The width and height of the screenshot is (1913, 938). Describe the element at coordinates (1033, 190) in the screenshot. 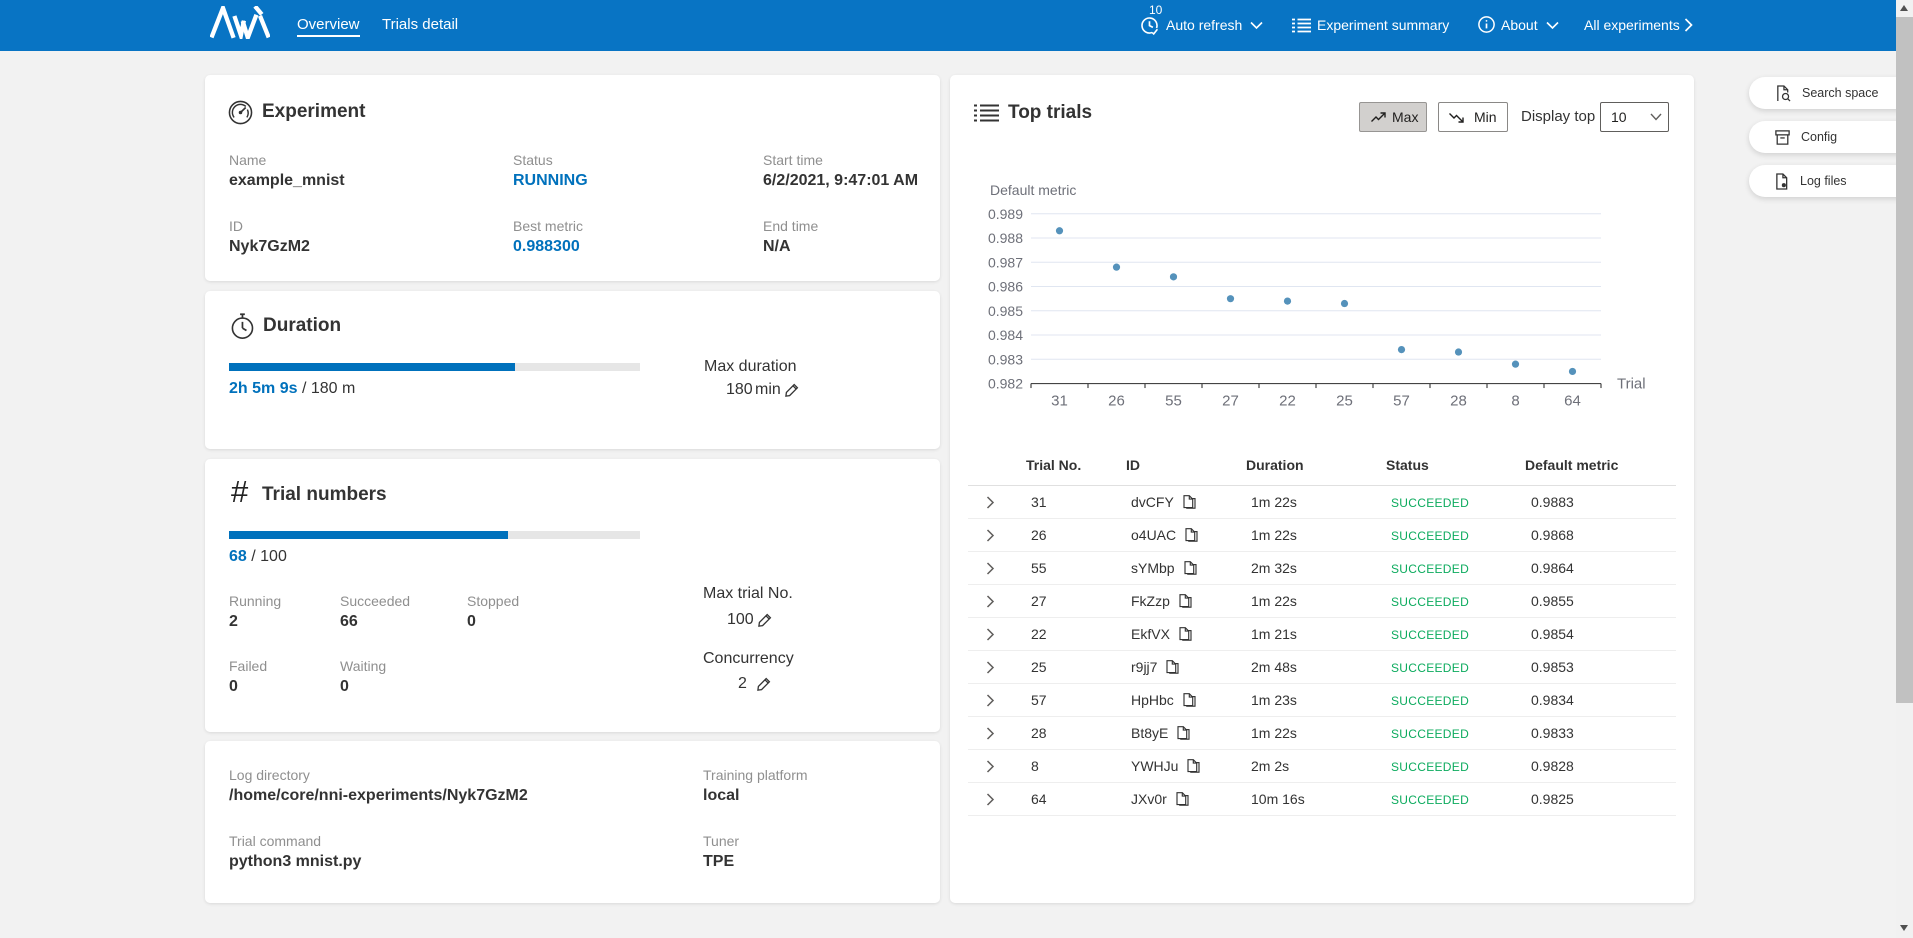

I see `svg-text: Default metric` at that location.